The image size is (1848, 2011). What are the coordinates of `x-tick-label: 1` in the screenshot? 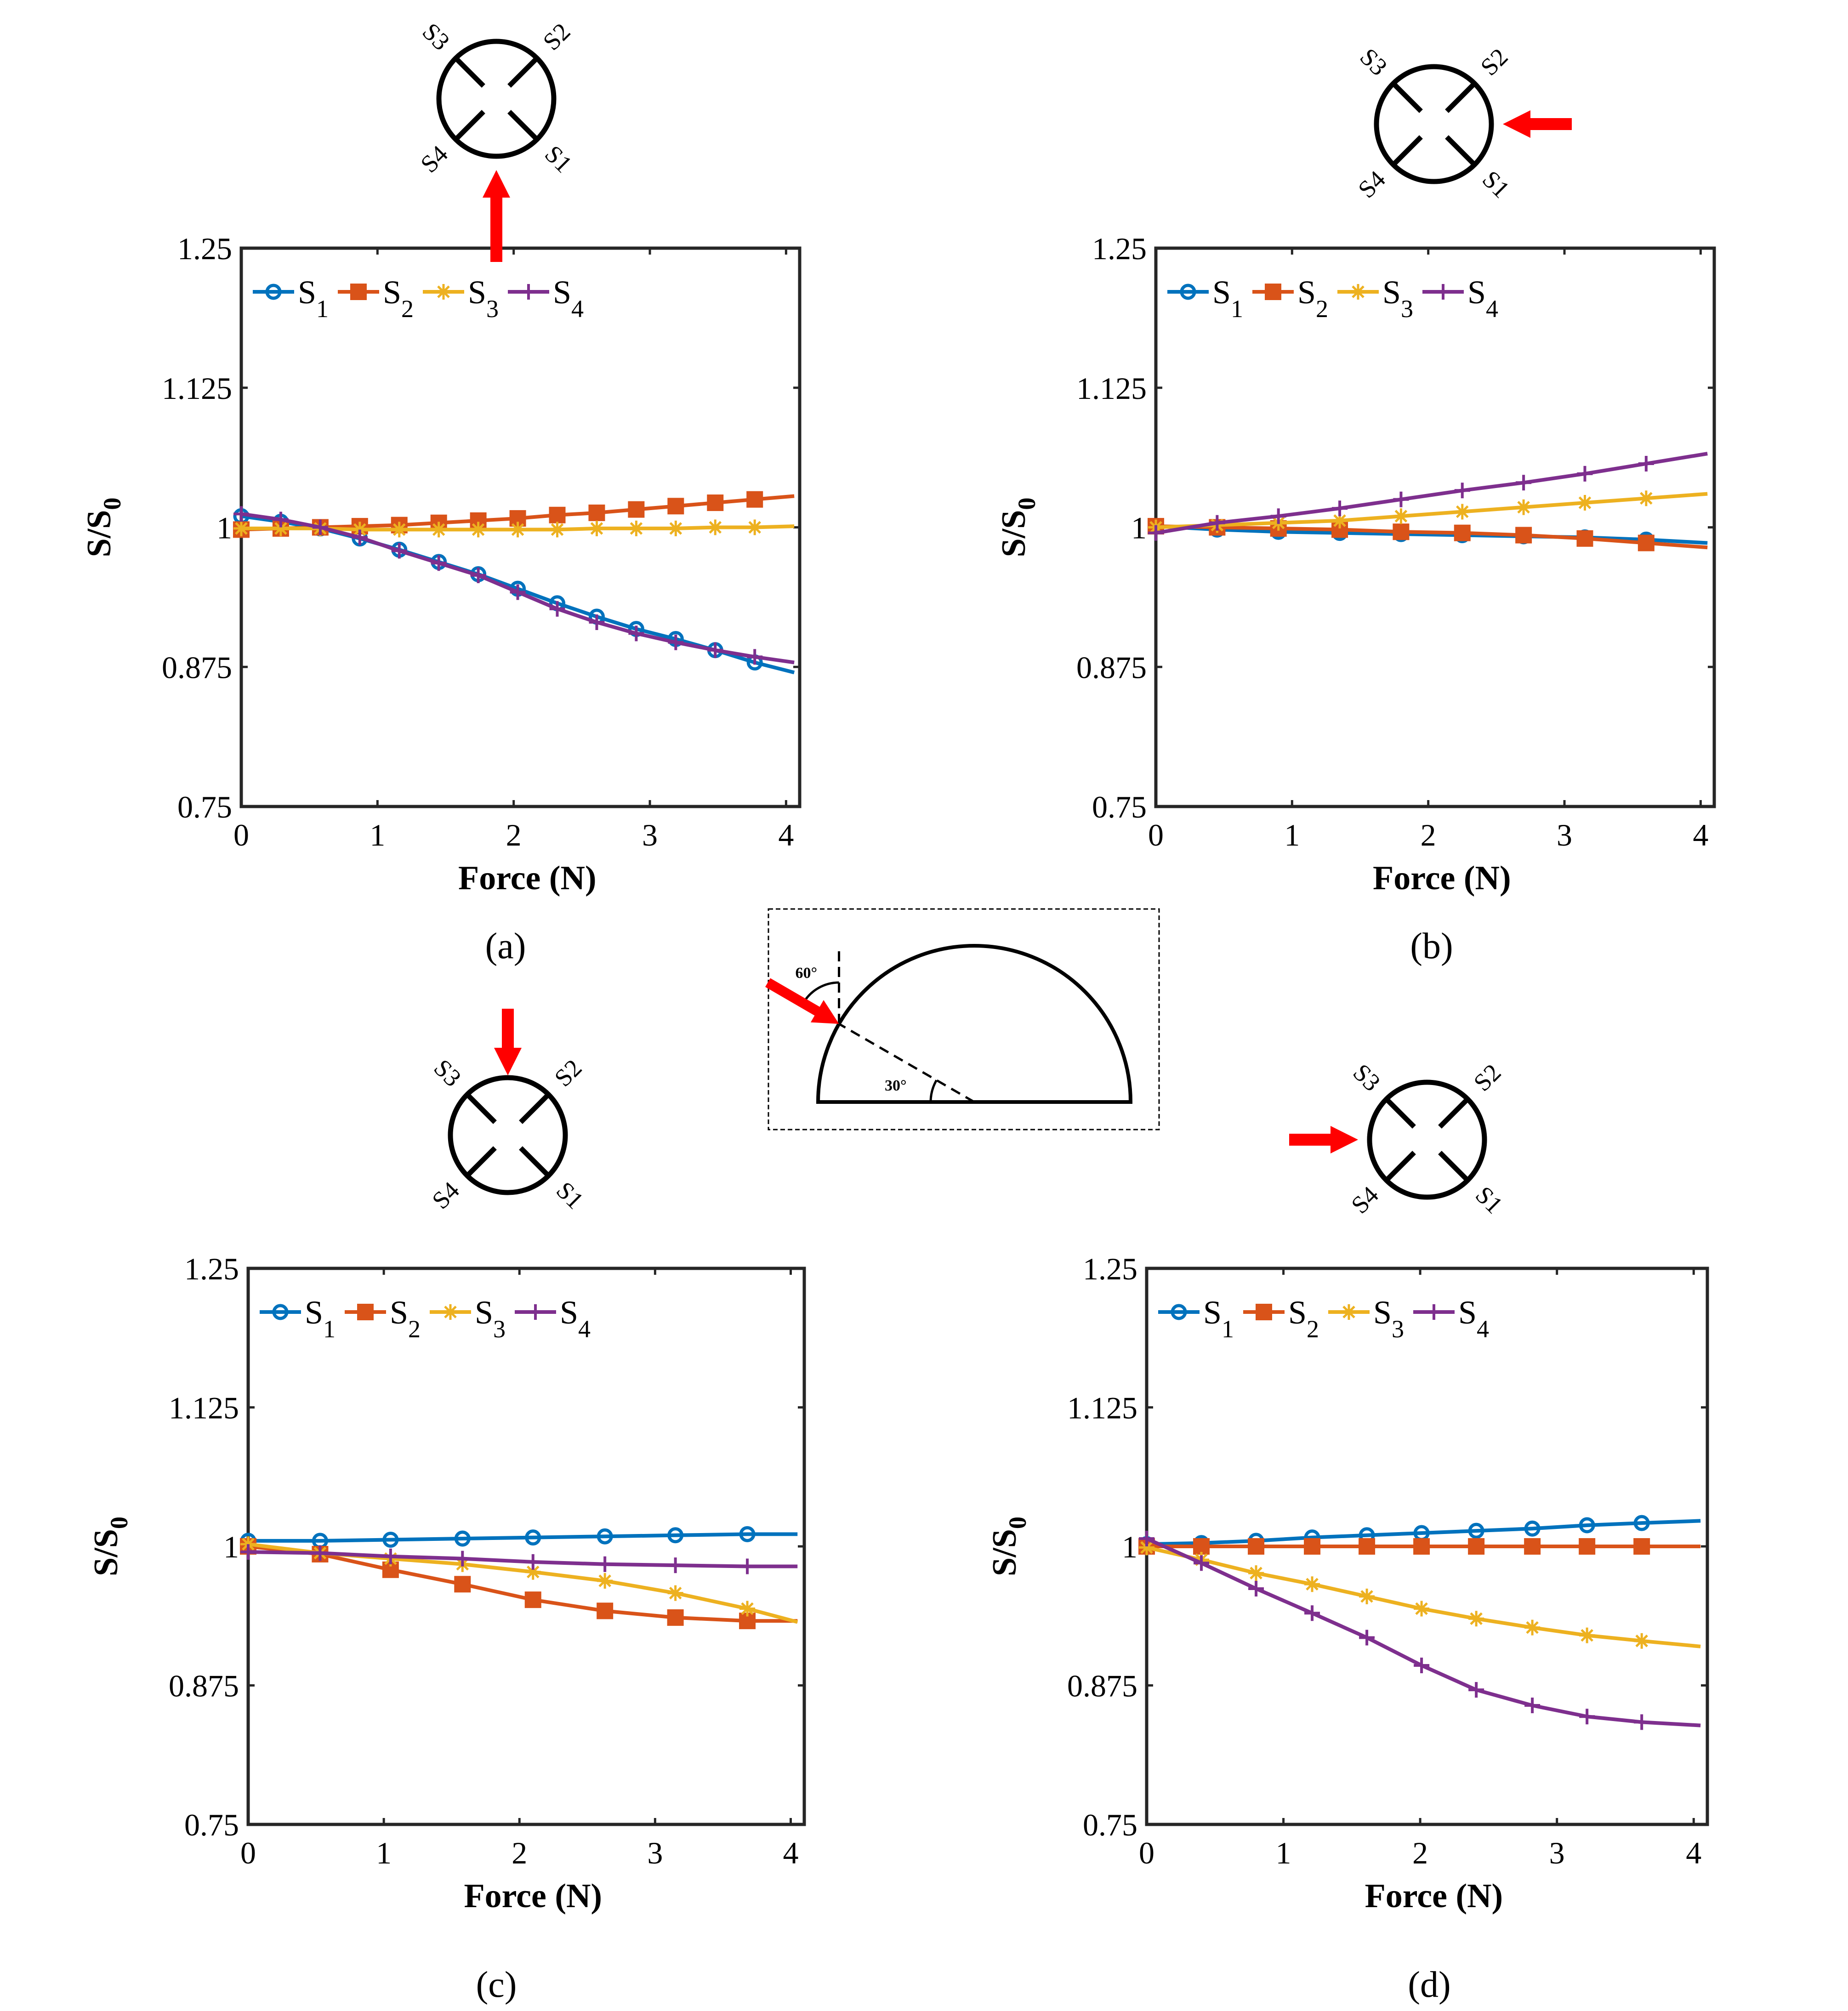 It's located at (1283, 1853).